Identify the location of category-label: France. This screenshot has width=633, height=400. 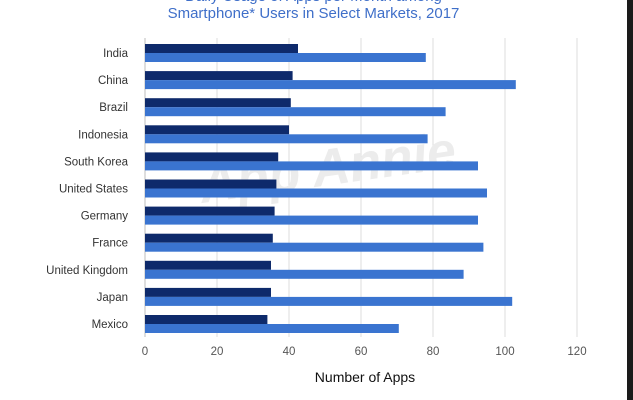
(110, 244).